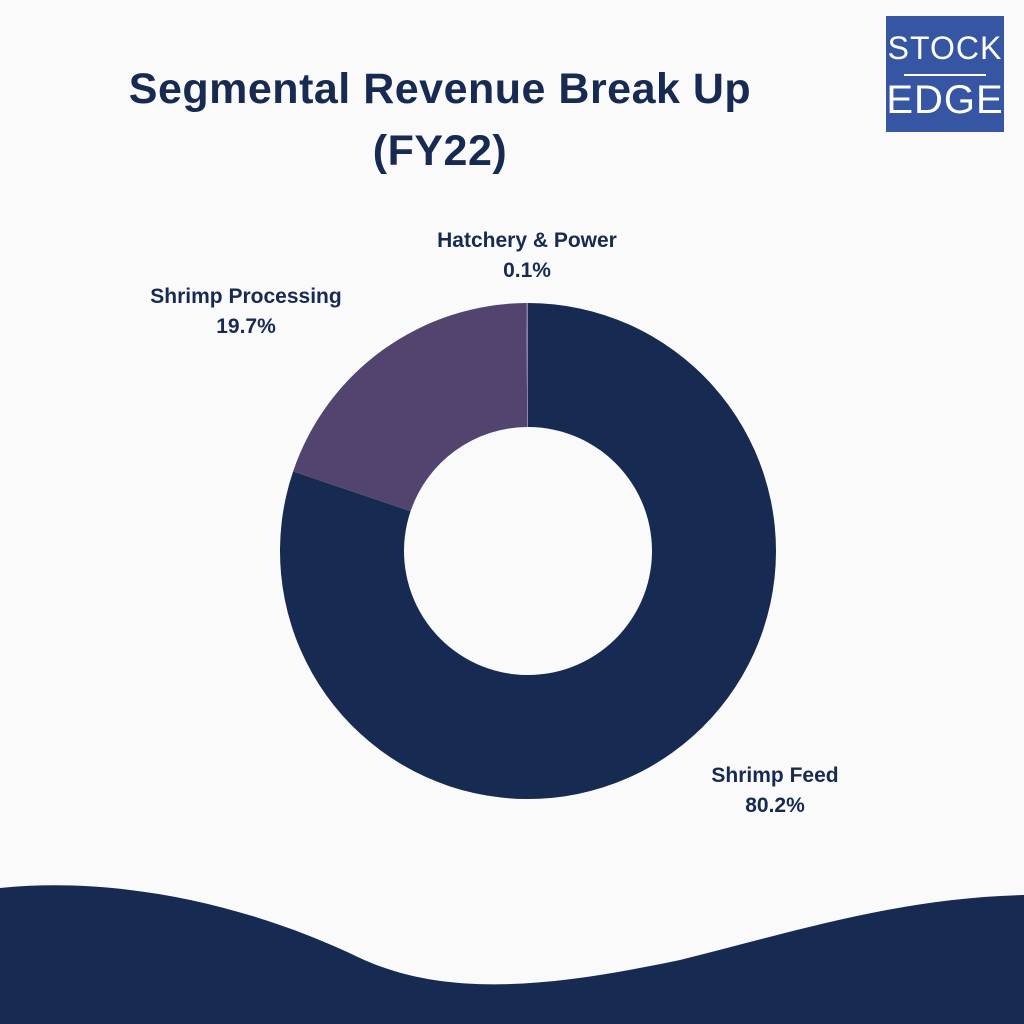  What do you see at coordinates (440, 89) in the screenshot?
I see `chart-title-line1: Segmental Revenue Break Up` at bounding box center [440, 89].